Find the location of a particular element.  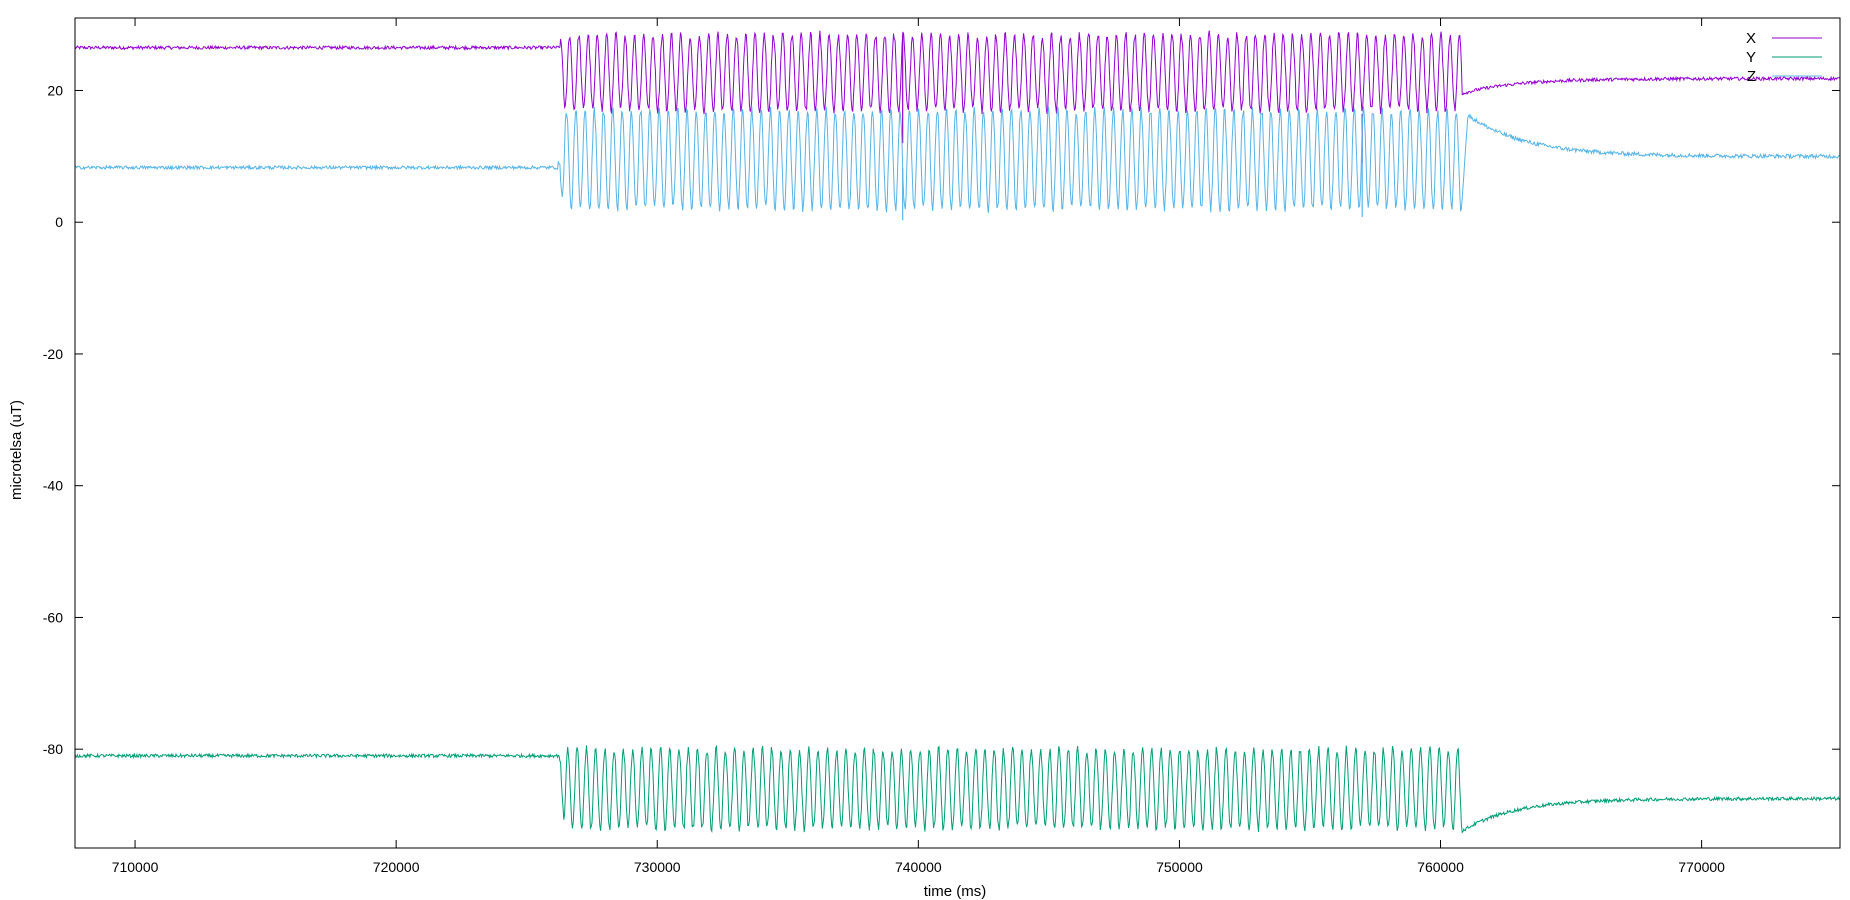

legend: XYZ is located at coordinates (1784, 57).